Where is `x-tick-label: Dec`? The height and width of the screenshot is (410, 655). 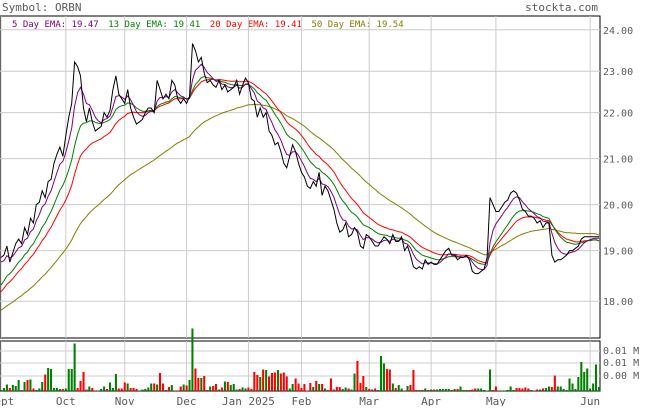
x-tick-label: Dec is located at coordinates (187, 400).